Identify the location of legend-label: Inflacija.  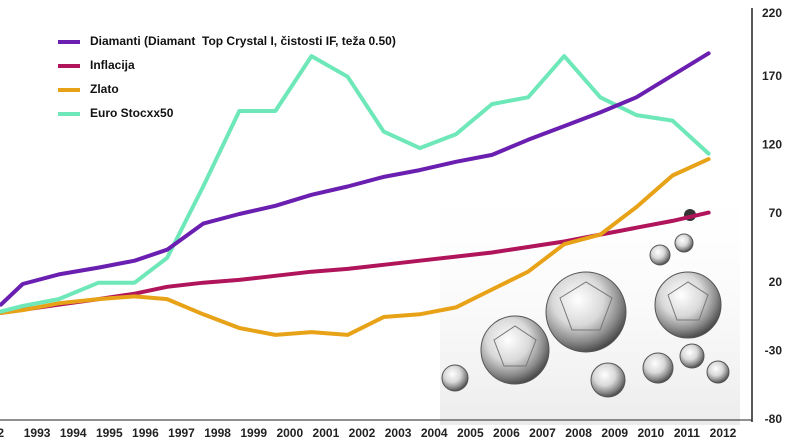
(112, 65).